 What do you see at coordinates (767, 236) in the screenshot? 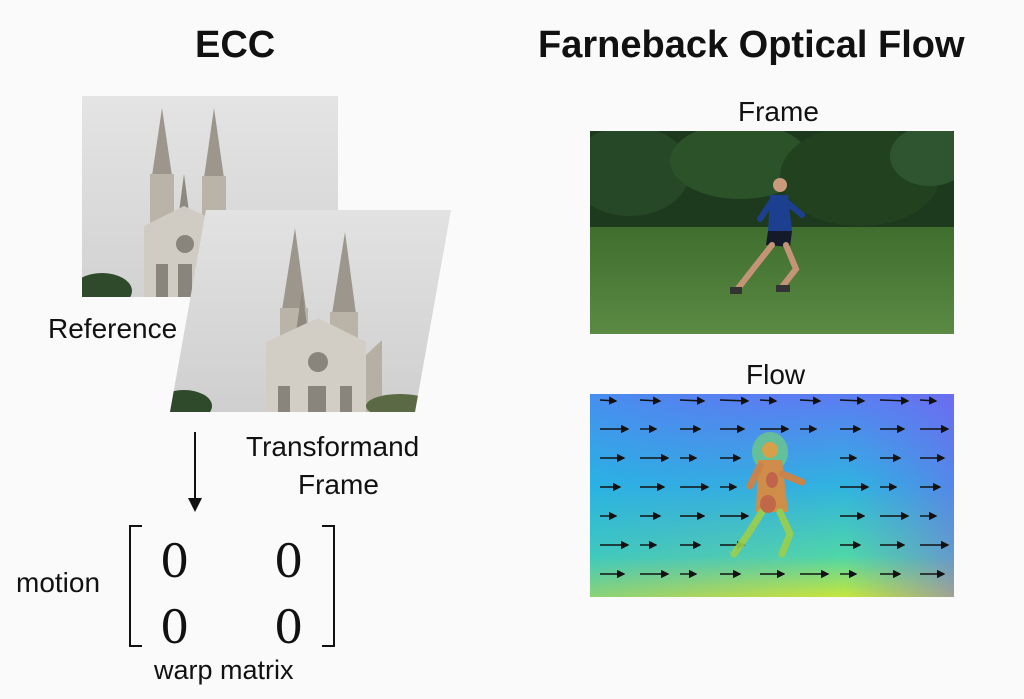
I see `runner-icon` at bounding box center [767, 236].